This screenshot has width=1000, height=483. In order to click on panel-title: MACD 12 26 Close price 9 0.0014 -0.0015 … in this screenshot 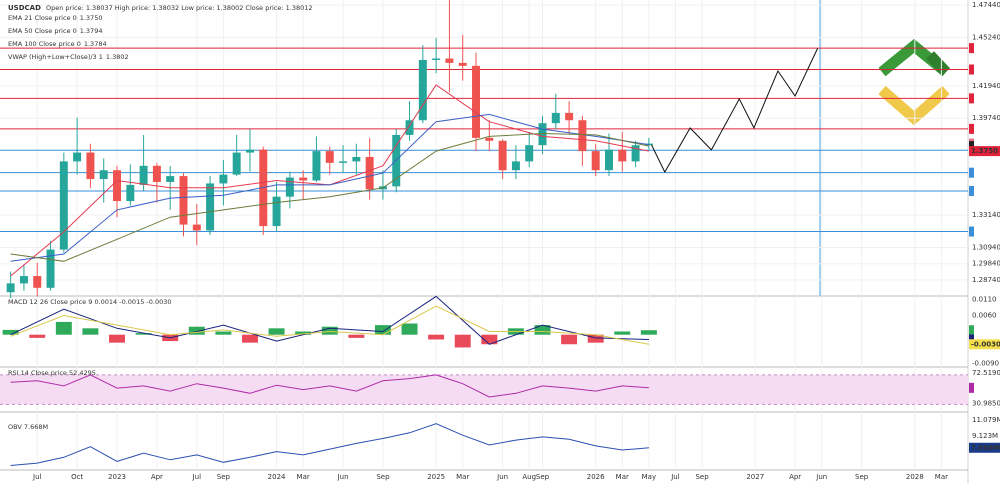, I will do `click(90, 302)`.